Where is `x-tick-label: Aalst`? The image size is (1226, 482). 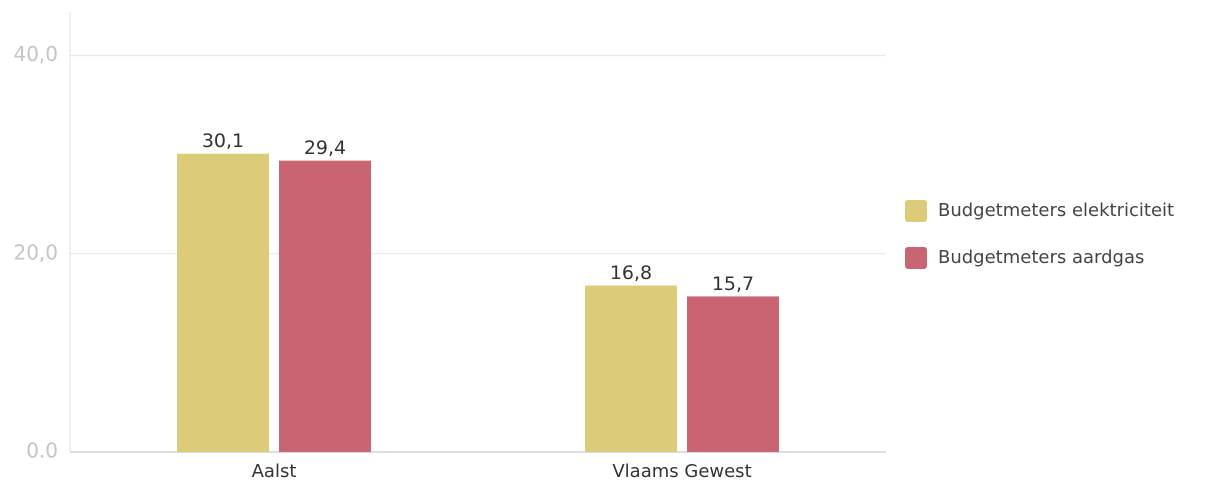
x-tick-label: Aalst is located at coordinates (274, 471).